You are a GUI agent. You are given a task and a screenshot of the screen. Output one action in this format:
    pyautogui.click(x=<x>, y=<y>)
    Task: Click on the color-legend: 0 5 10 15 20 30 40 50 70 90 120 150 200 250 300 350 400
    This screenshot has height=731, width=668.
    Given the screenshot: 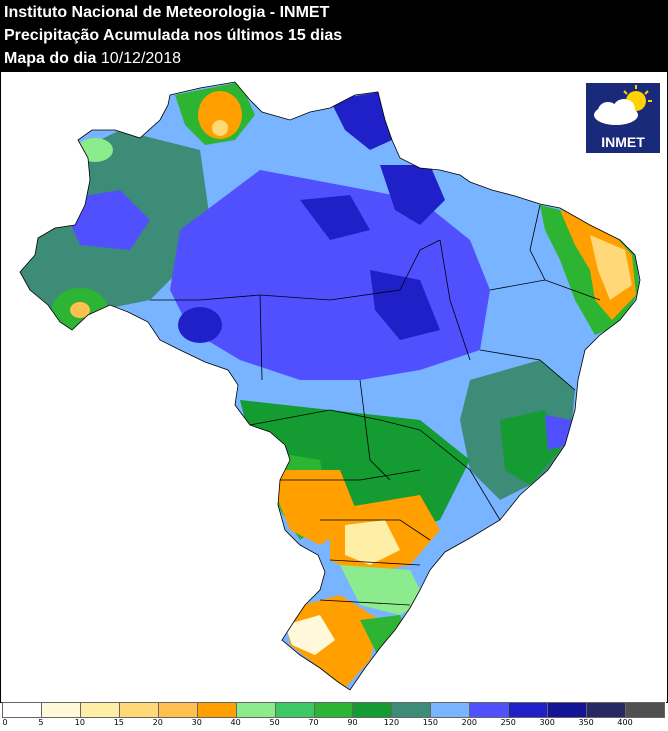 What is the action you would take?
    pyautogui.click(x=334, y=716)
    